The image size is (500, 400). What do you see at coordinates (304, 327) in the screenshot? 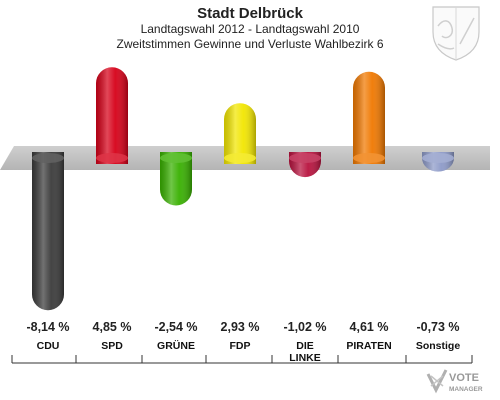
I see `value-label-die-linke: -1,02 %` at bounding box center [304, 327].